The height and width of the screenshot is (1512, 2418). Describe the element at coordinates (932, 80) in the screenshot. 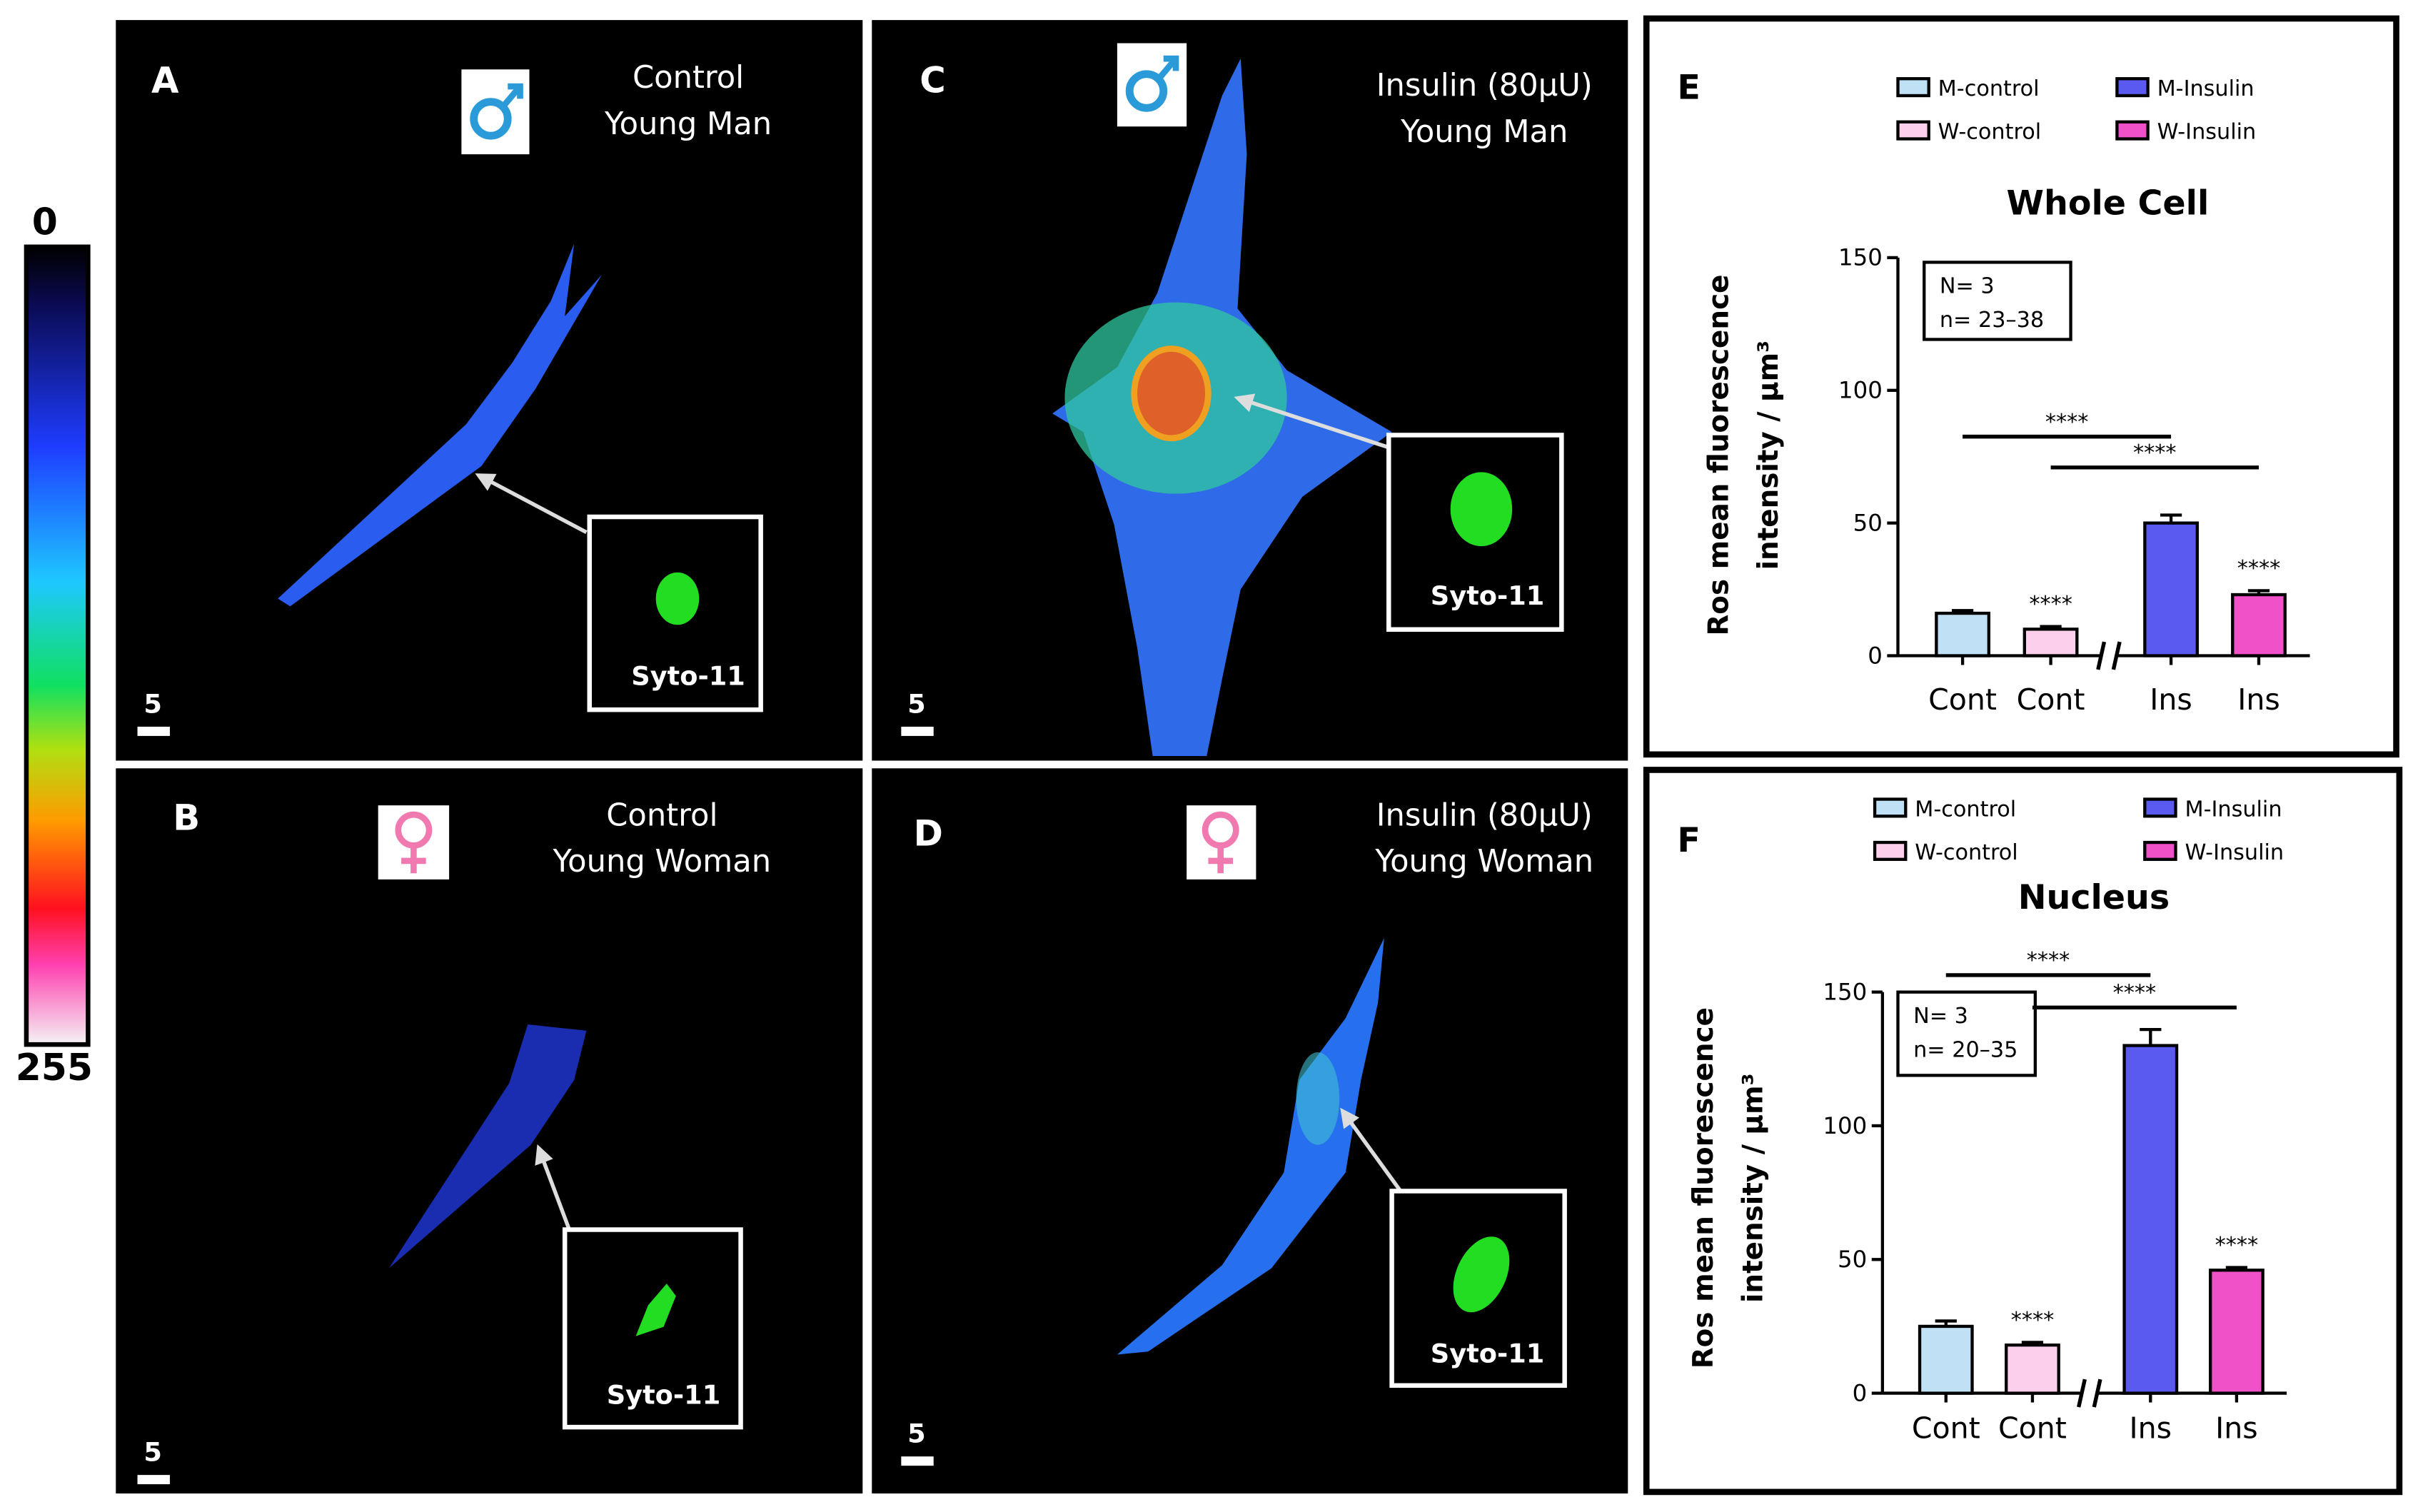

I see `panel-letter: C` at that location.